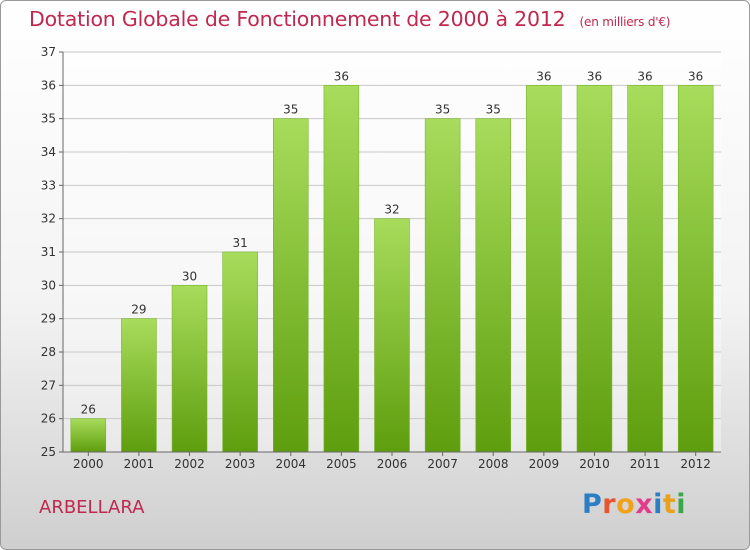 This screenshot has height=550, width=750. What do you see at coordinates (139, 464) in the screenshot?
I see `x-tick-label: 2001` at bounding box center [139, 464].